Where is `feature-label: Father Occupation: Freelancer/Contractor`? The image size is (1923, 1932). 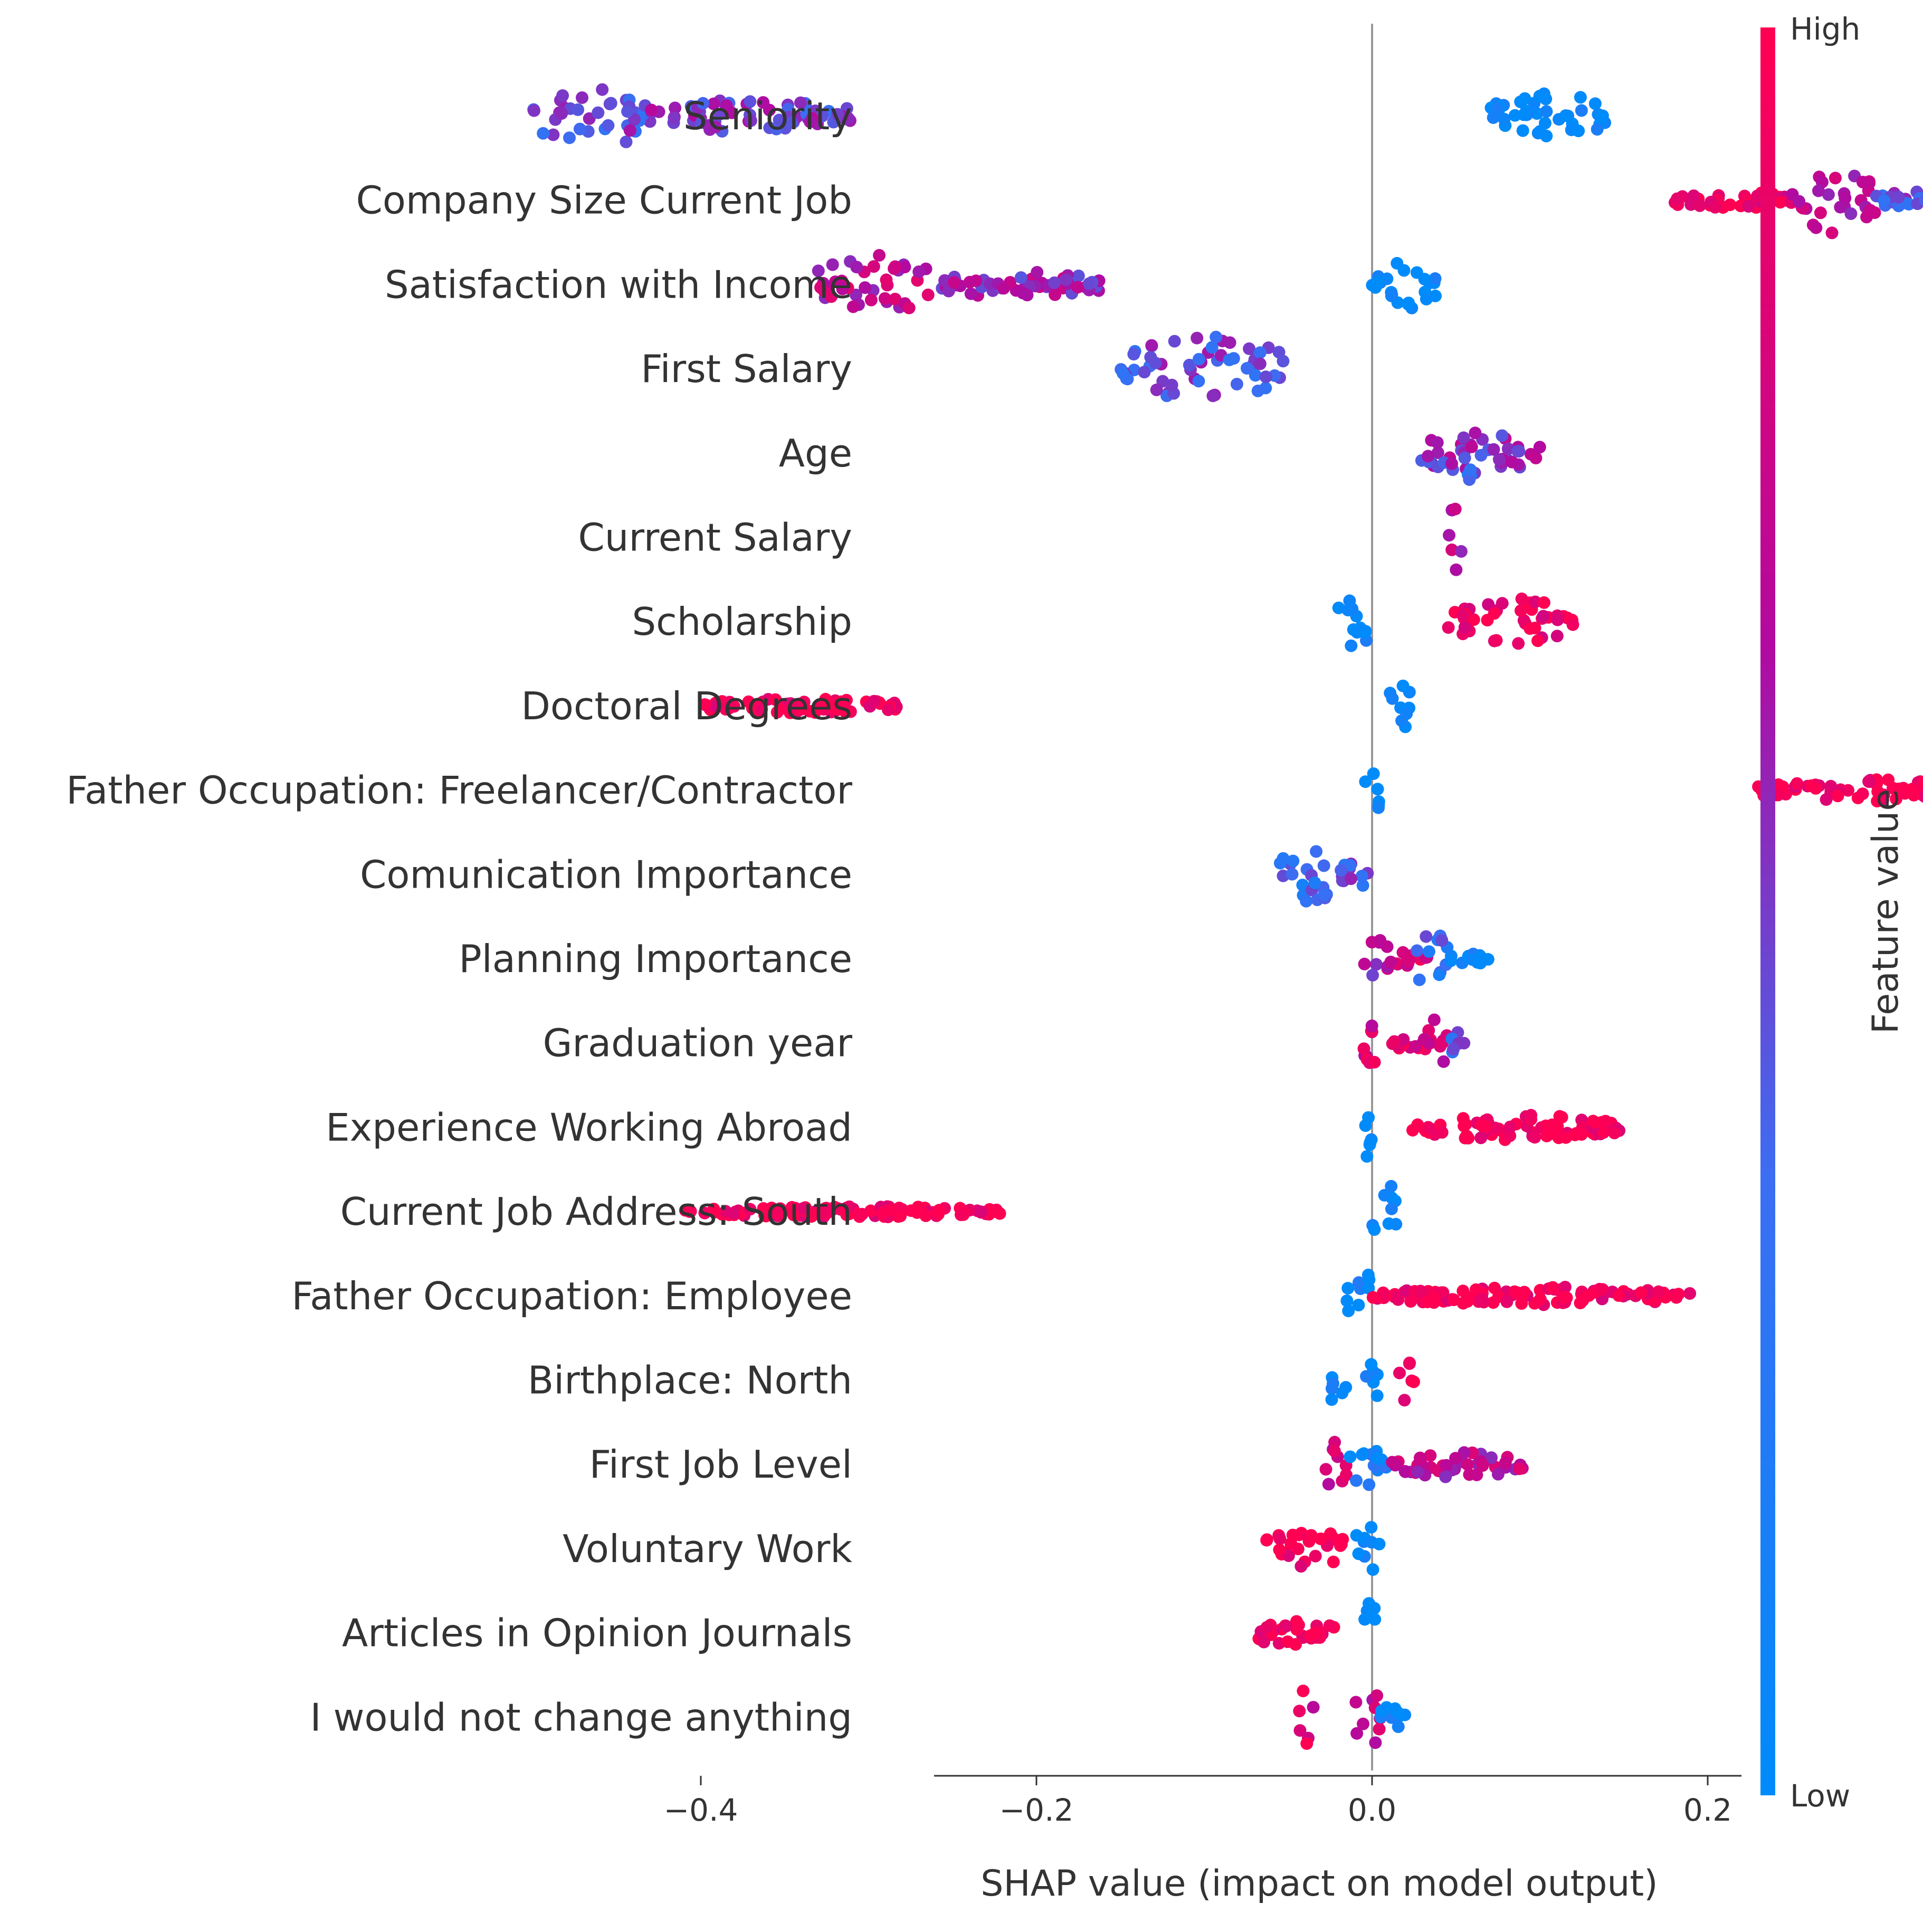
feature-label: Father Occupation: Freelancer/Contractor is located at coordinates (459, 790).